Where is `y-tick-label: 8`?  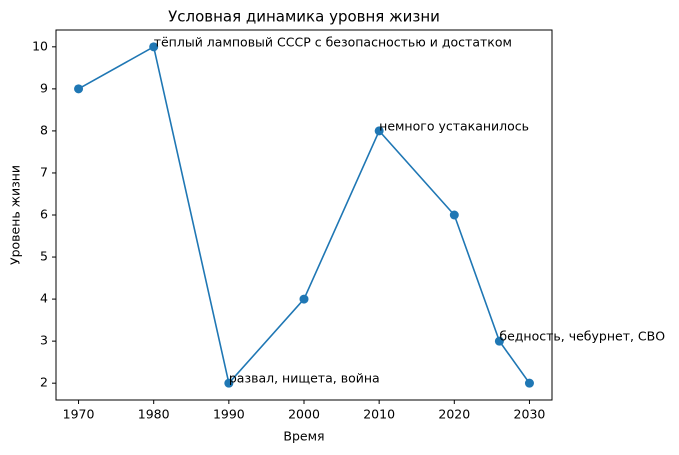
y-tick-label: 8 is located at coordinates (44, 129).